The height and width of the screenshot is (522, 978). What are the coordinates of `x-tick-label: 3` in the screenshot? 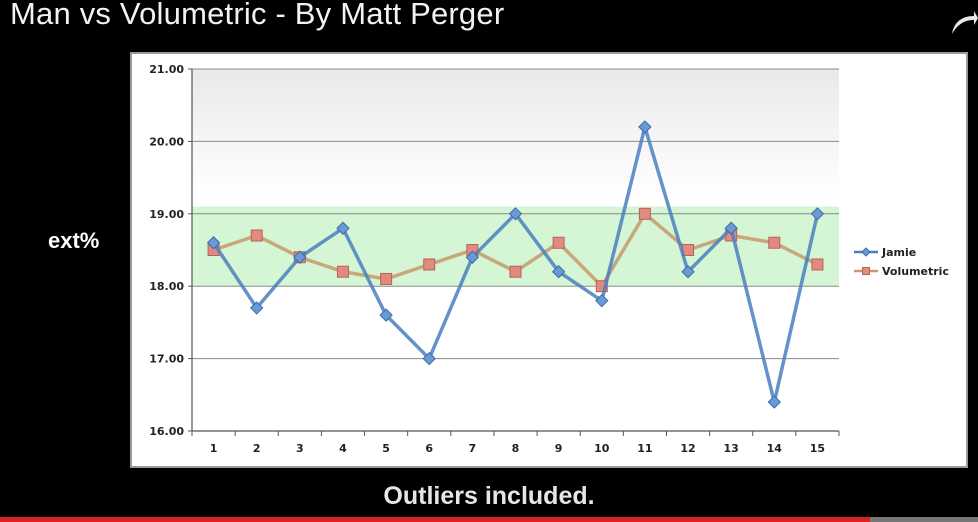 It's located at (300, 448).